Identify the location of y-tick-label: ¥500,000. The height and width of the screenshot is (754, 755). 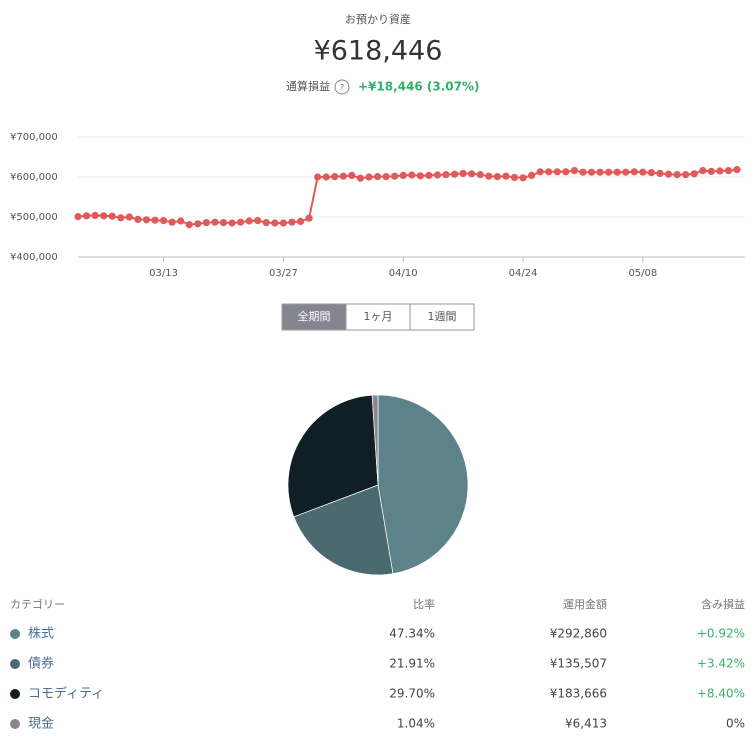
(34, 217).